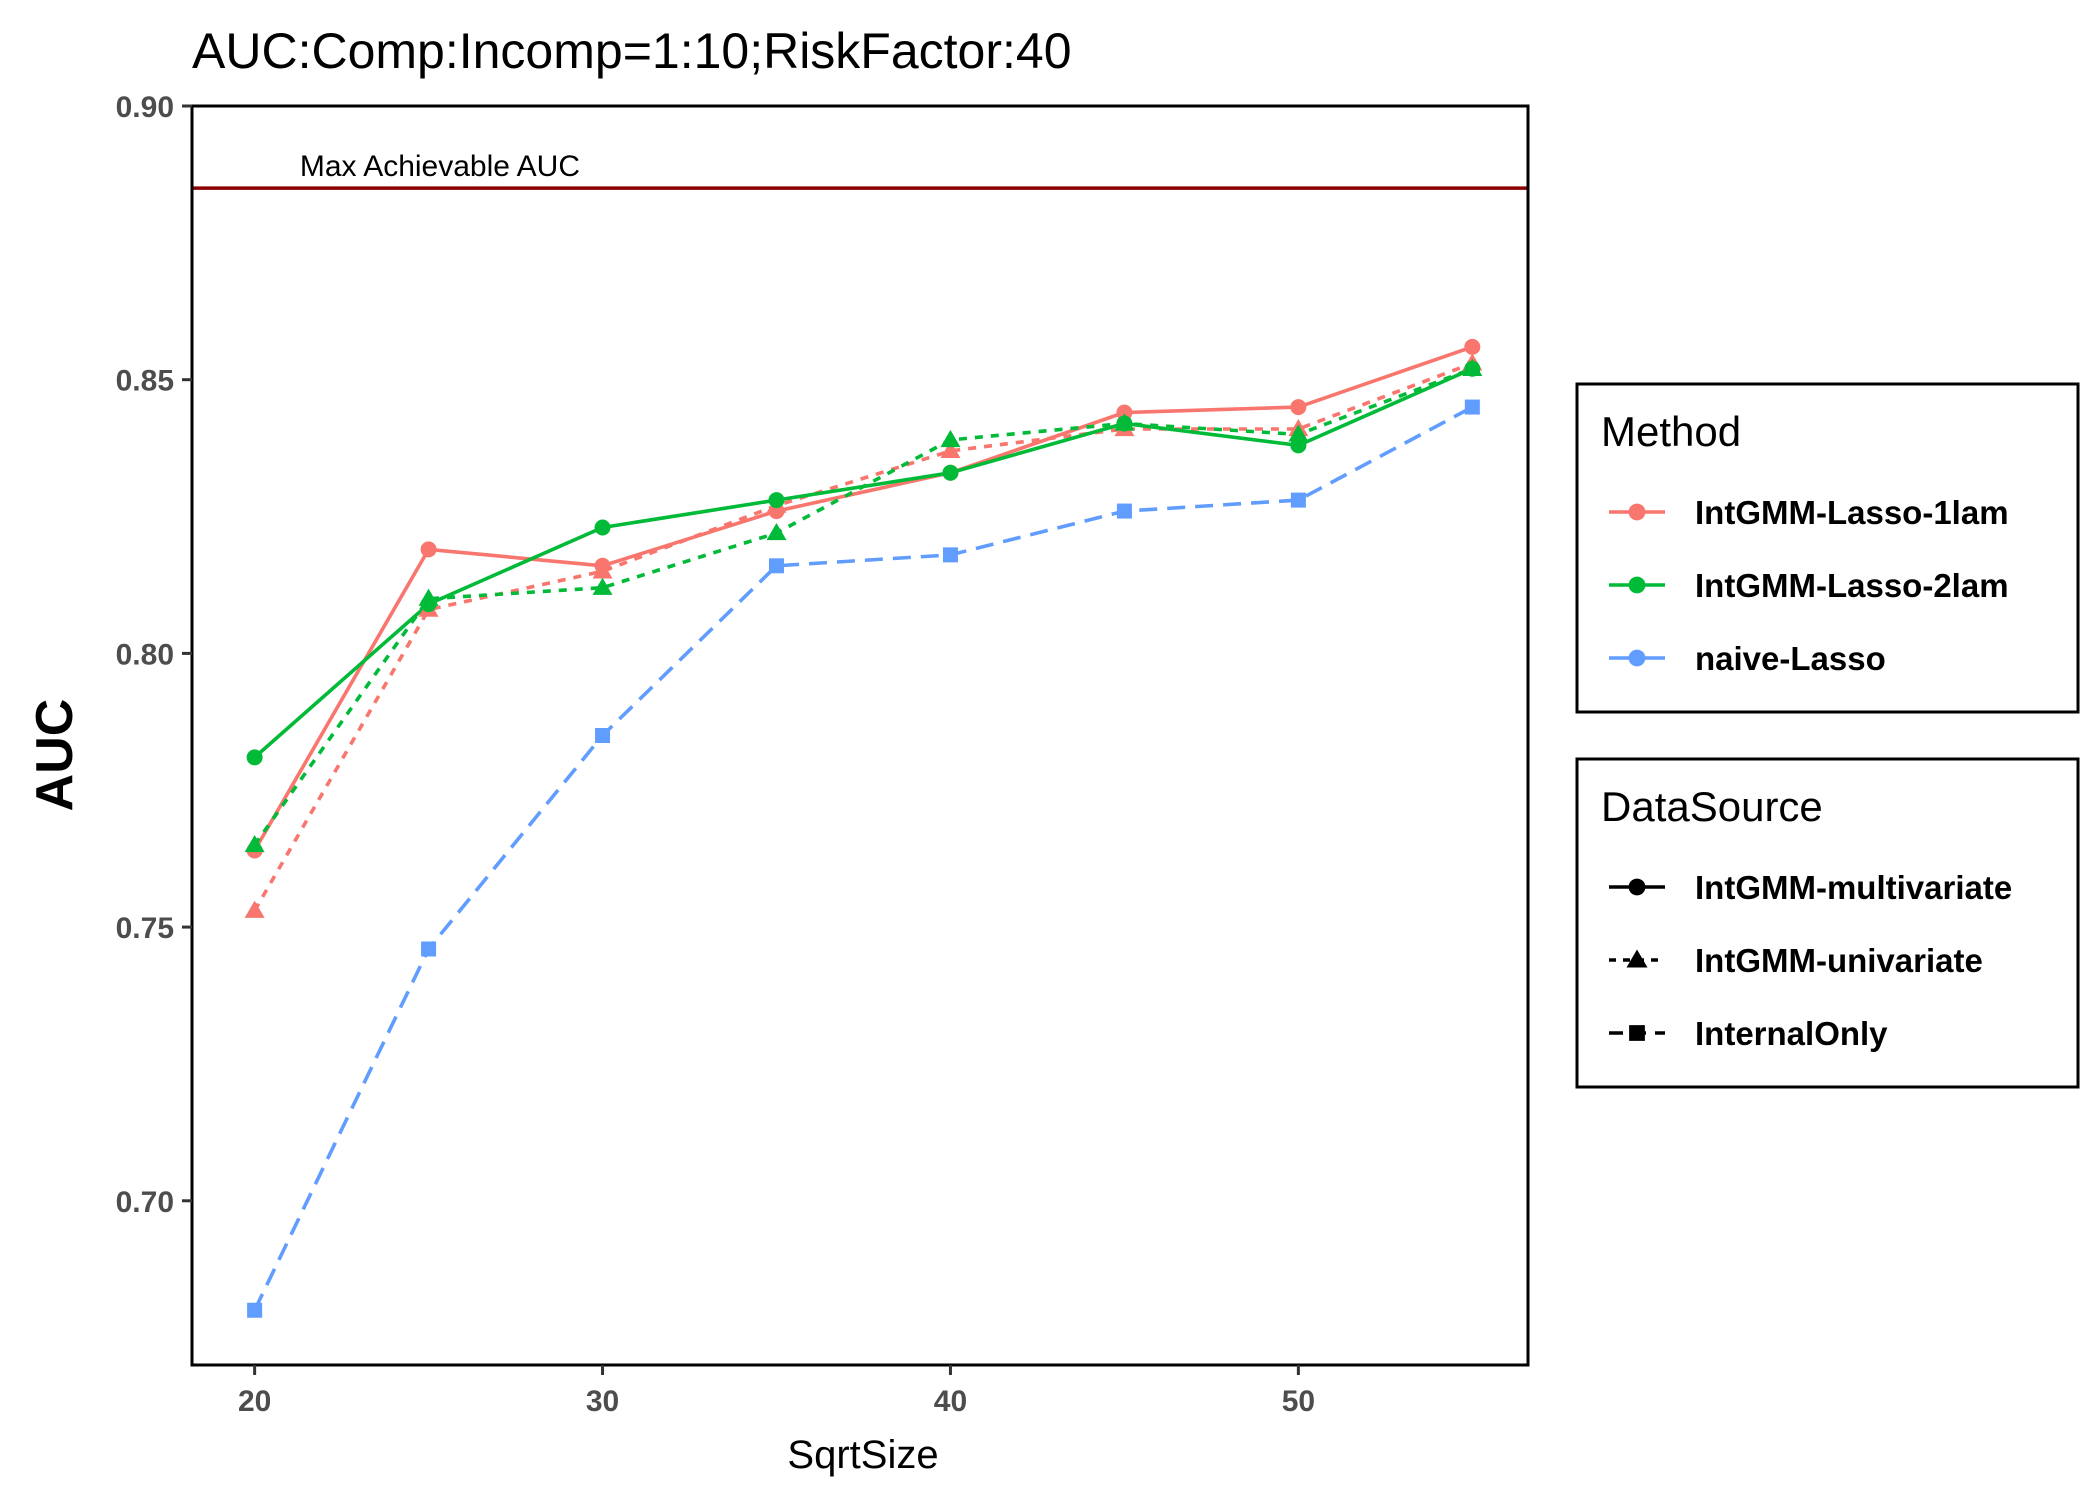 The width and height of the screenshot is (2100, 1500). Describe the element at coordinates (145, 928) in the screenshot. I see `y-tick-label: 0.75` at that location.